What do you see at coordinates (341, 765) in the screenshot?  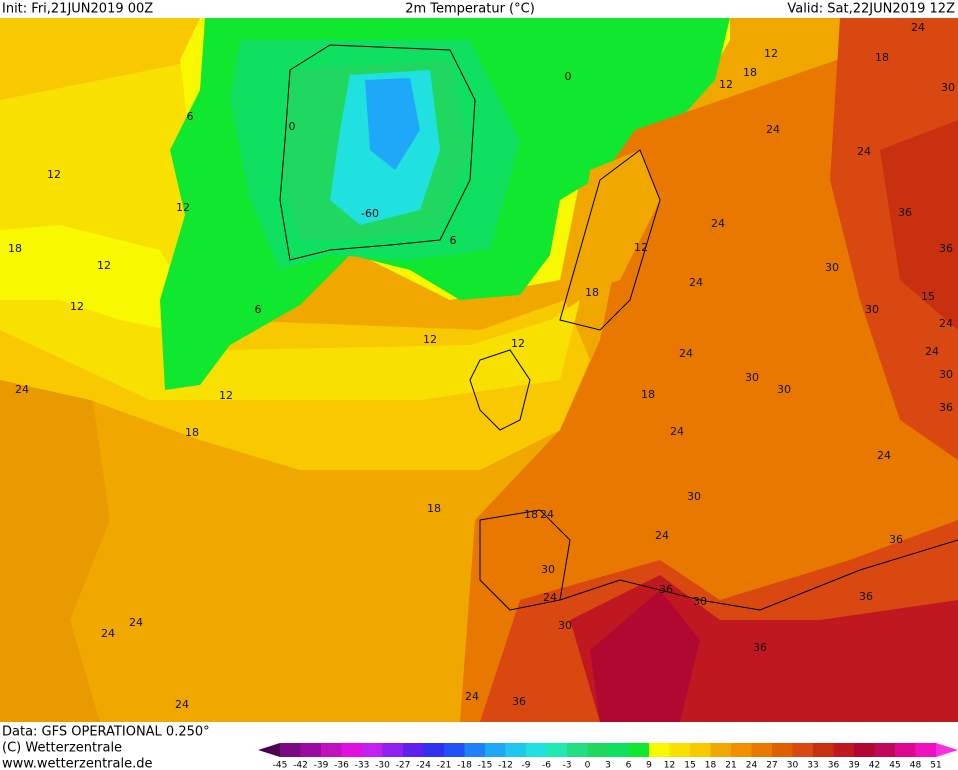 I see `colorbar-tick-label: -36` at bounding box center [341, 765].